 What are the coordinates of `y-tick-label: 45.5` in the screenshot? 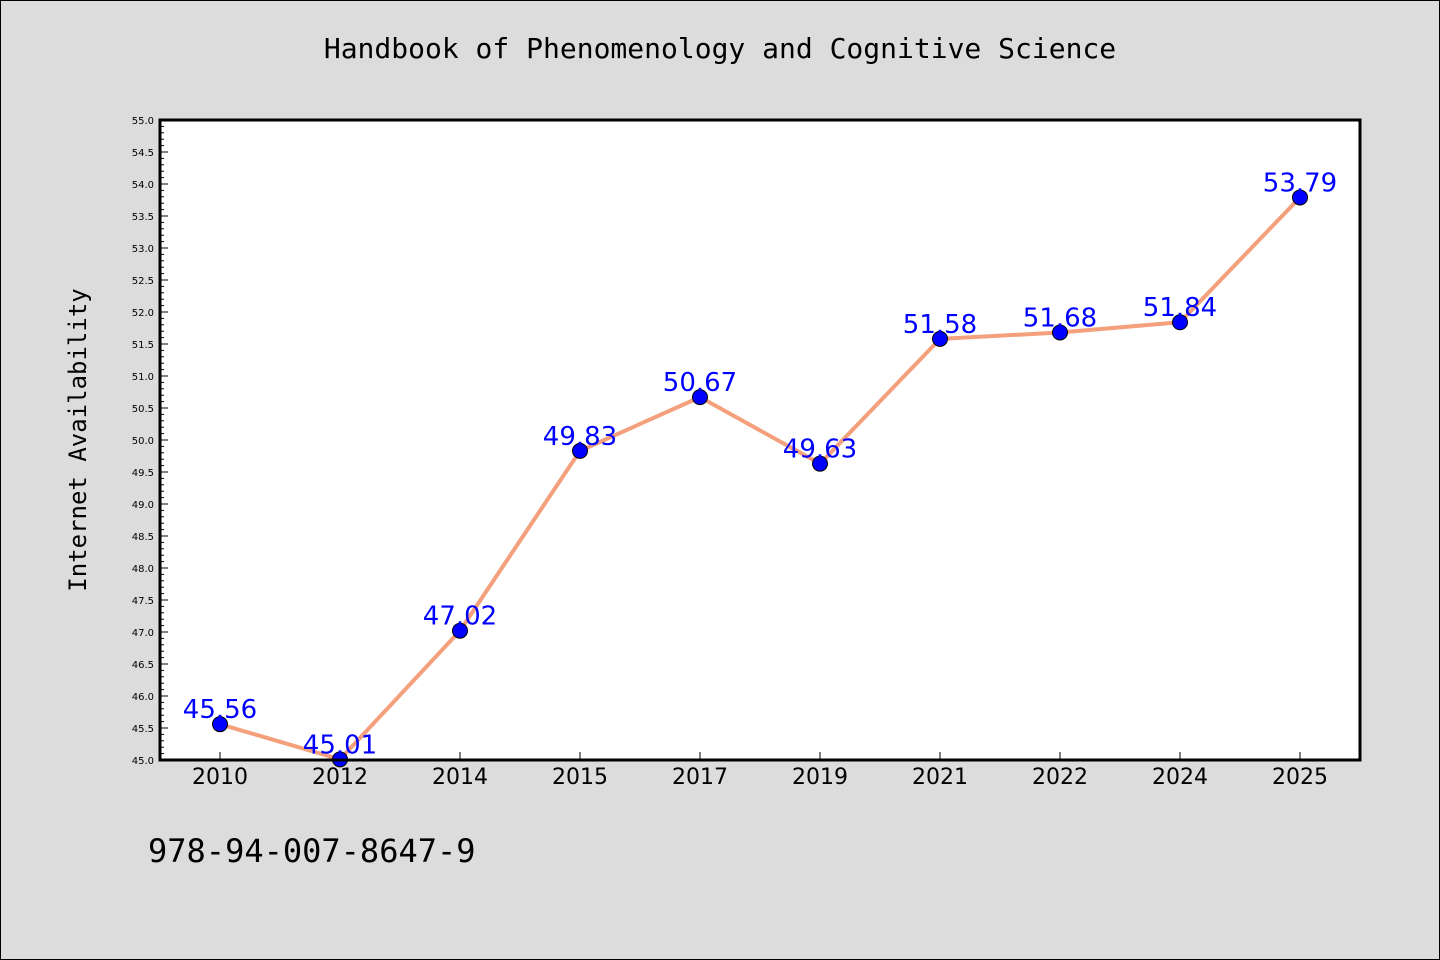 It's located at (143, 729).